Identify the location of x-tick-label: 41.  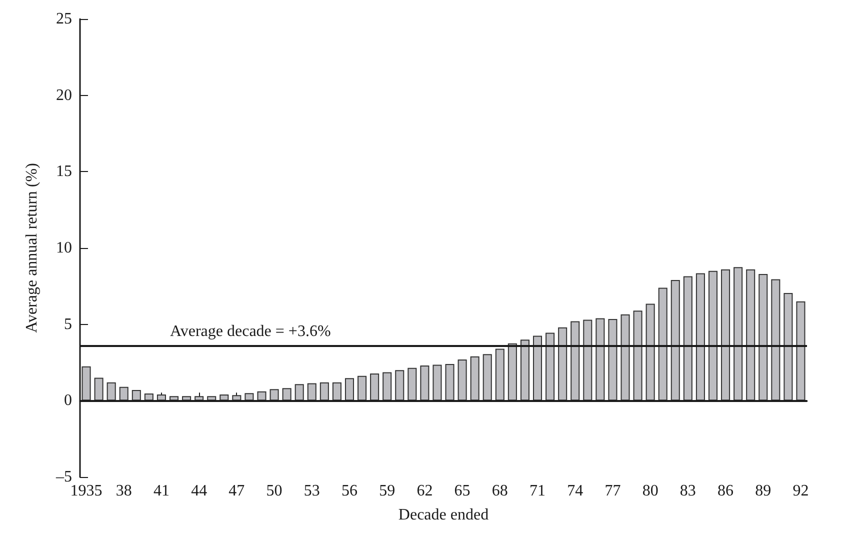
(161, 491).